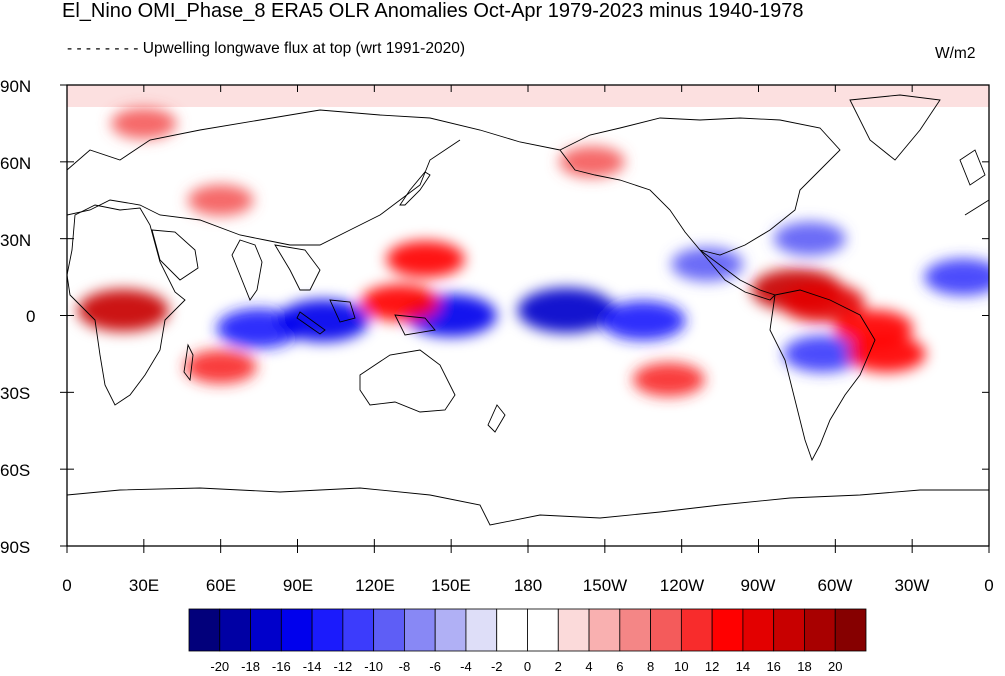 The image size is (1005, 676). I want to click on lon-label-30w: 30W, so click(912, 585).